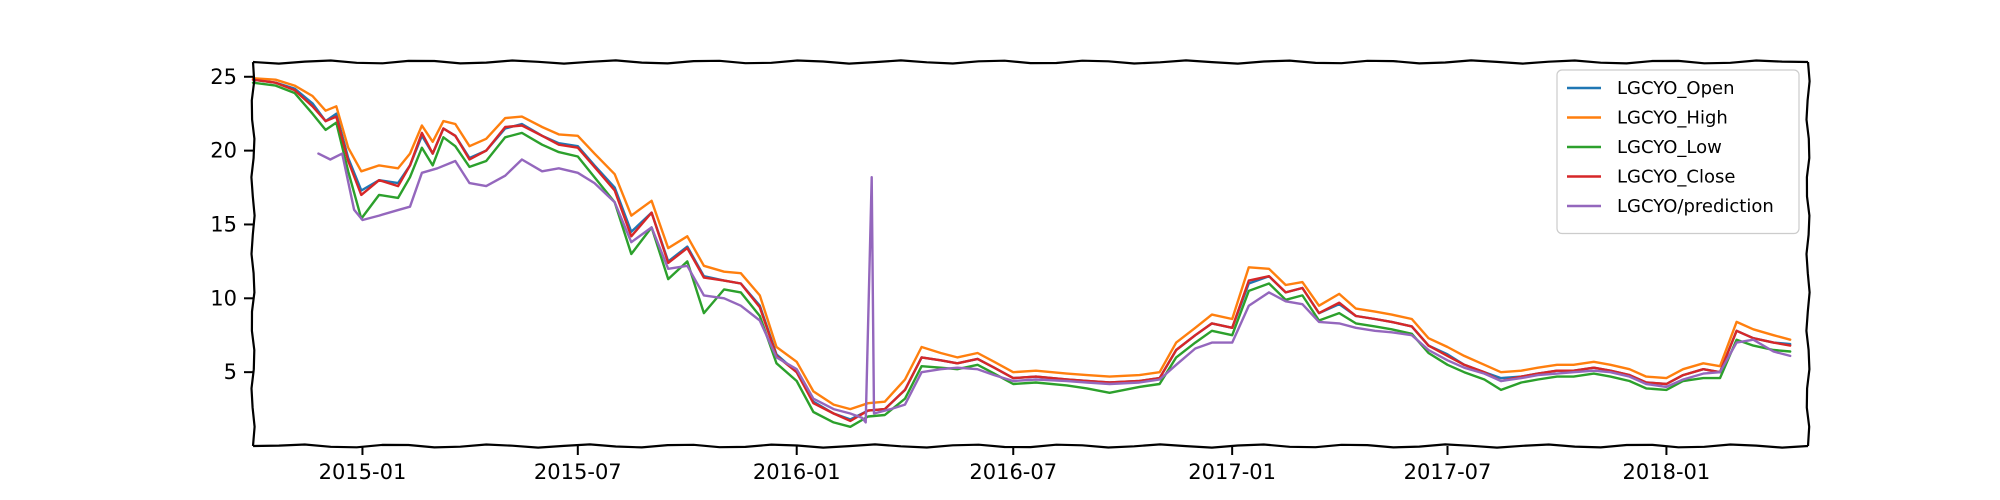 This screenshot has height=500, width=2000. I want to click on legend-label-lgcyo-open: LGCYO_Open, so click(1675, 88).